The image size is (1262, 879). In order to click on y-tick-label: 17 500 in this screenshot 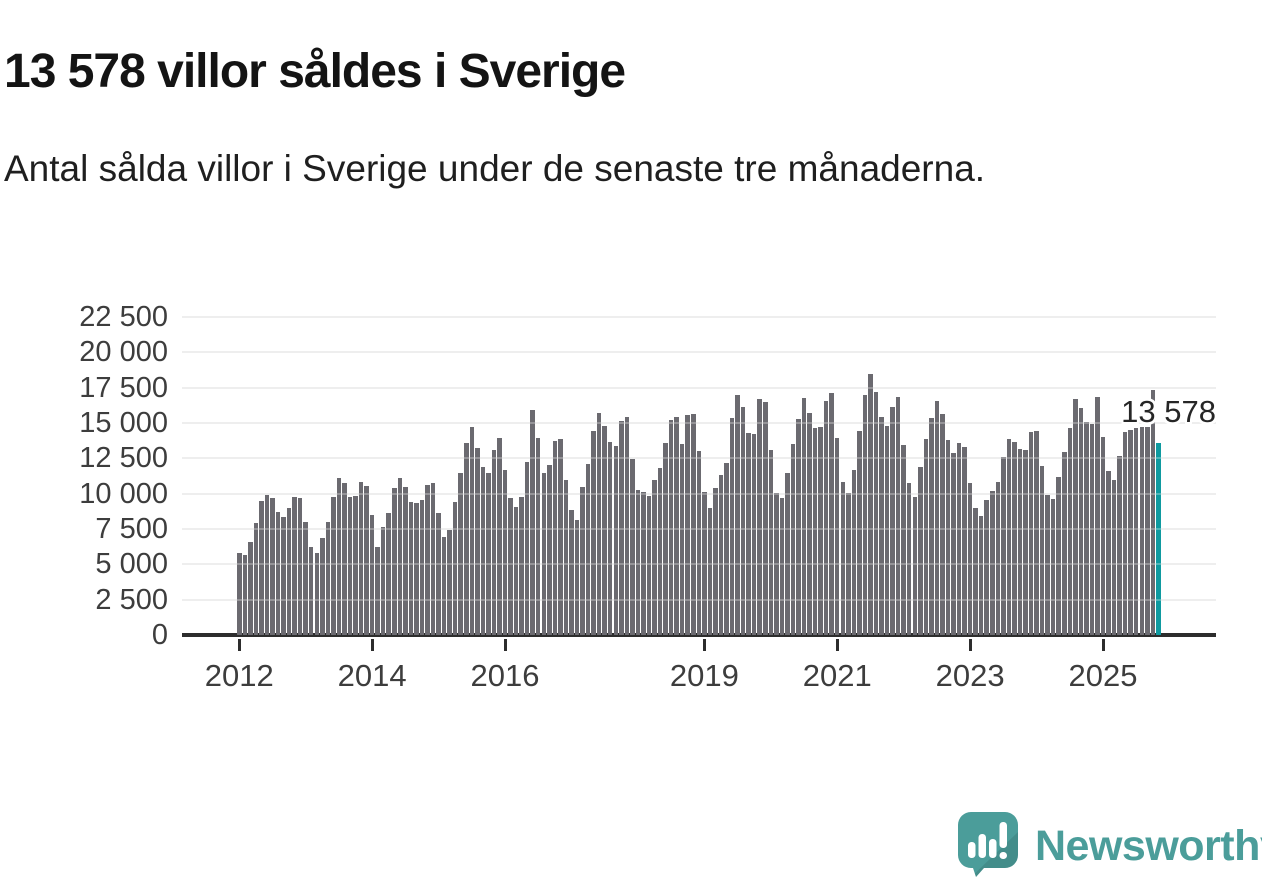, I will do `click(123, 387)`.